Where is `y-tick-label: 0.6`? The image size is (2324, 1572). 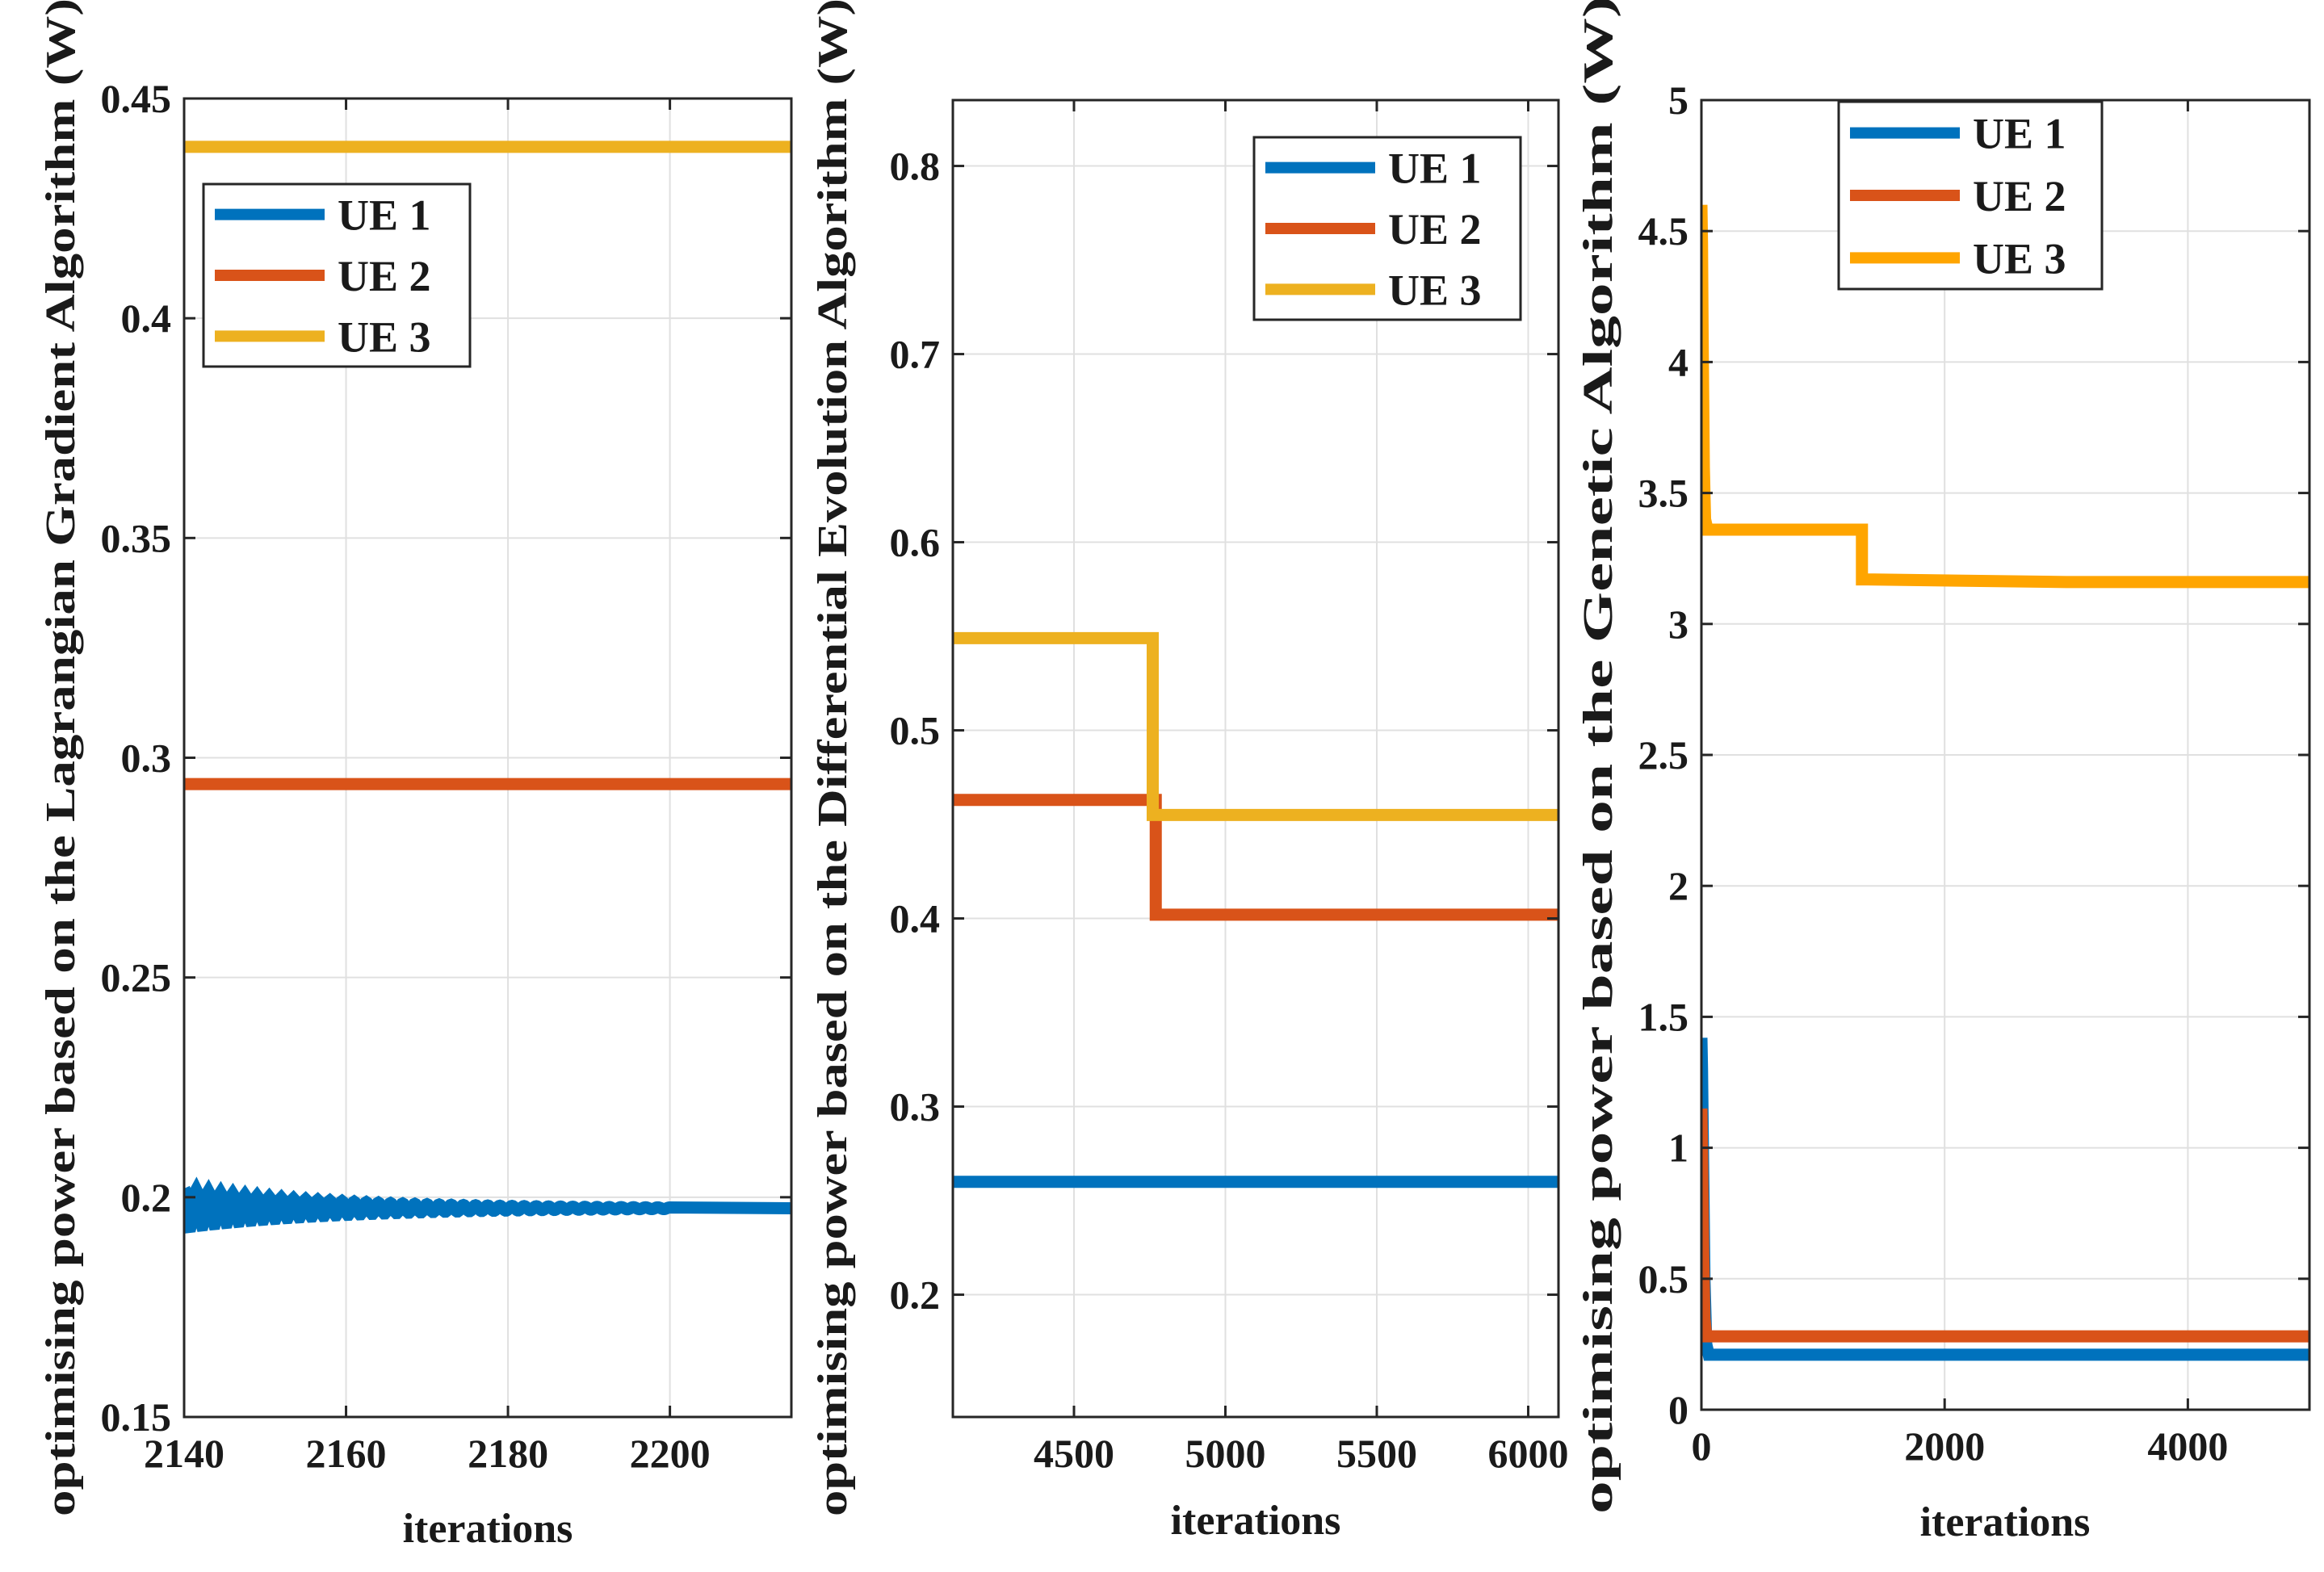 y-tick-label: 0.6 is located at coordinates (915, 542).